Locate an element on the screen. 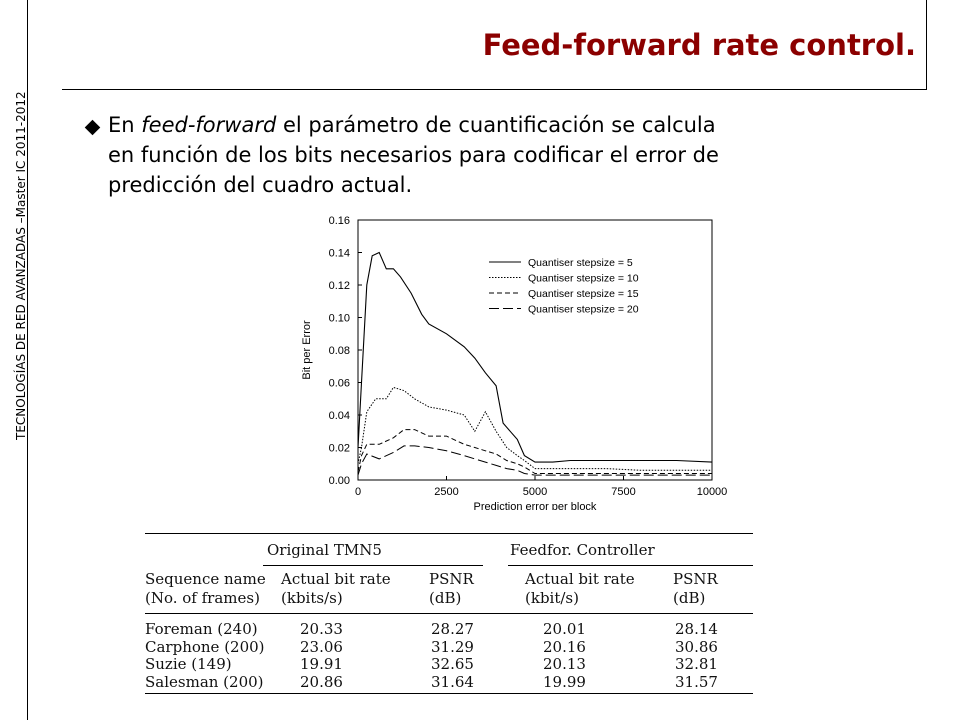 This screenshot has height=720, width=960. cell-sequence: Foreman (240) is located at coordinates (201, 629).